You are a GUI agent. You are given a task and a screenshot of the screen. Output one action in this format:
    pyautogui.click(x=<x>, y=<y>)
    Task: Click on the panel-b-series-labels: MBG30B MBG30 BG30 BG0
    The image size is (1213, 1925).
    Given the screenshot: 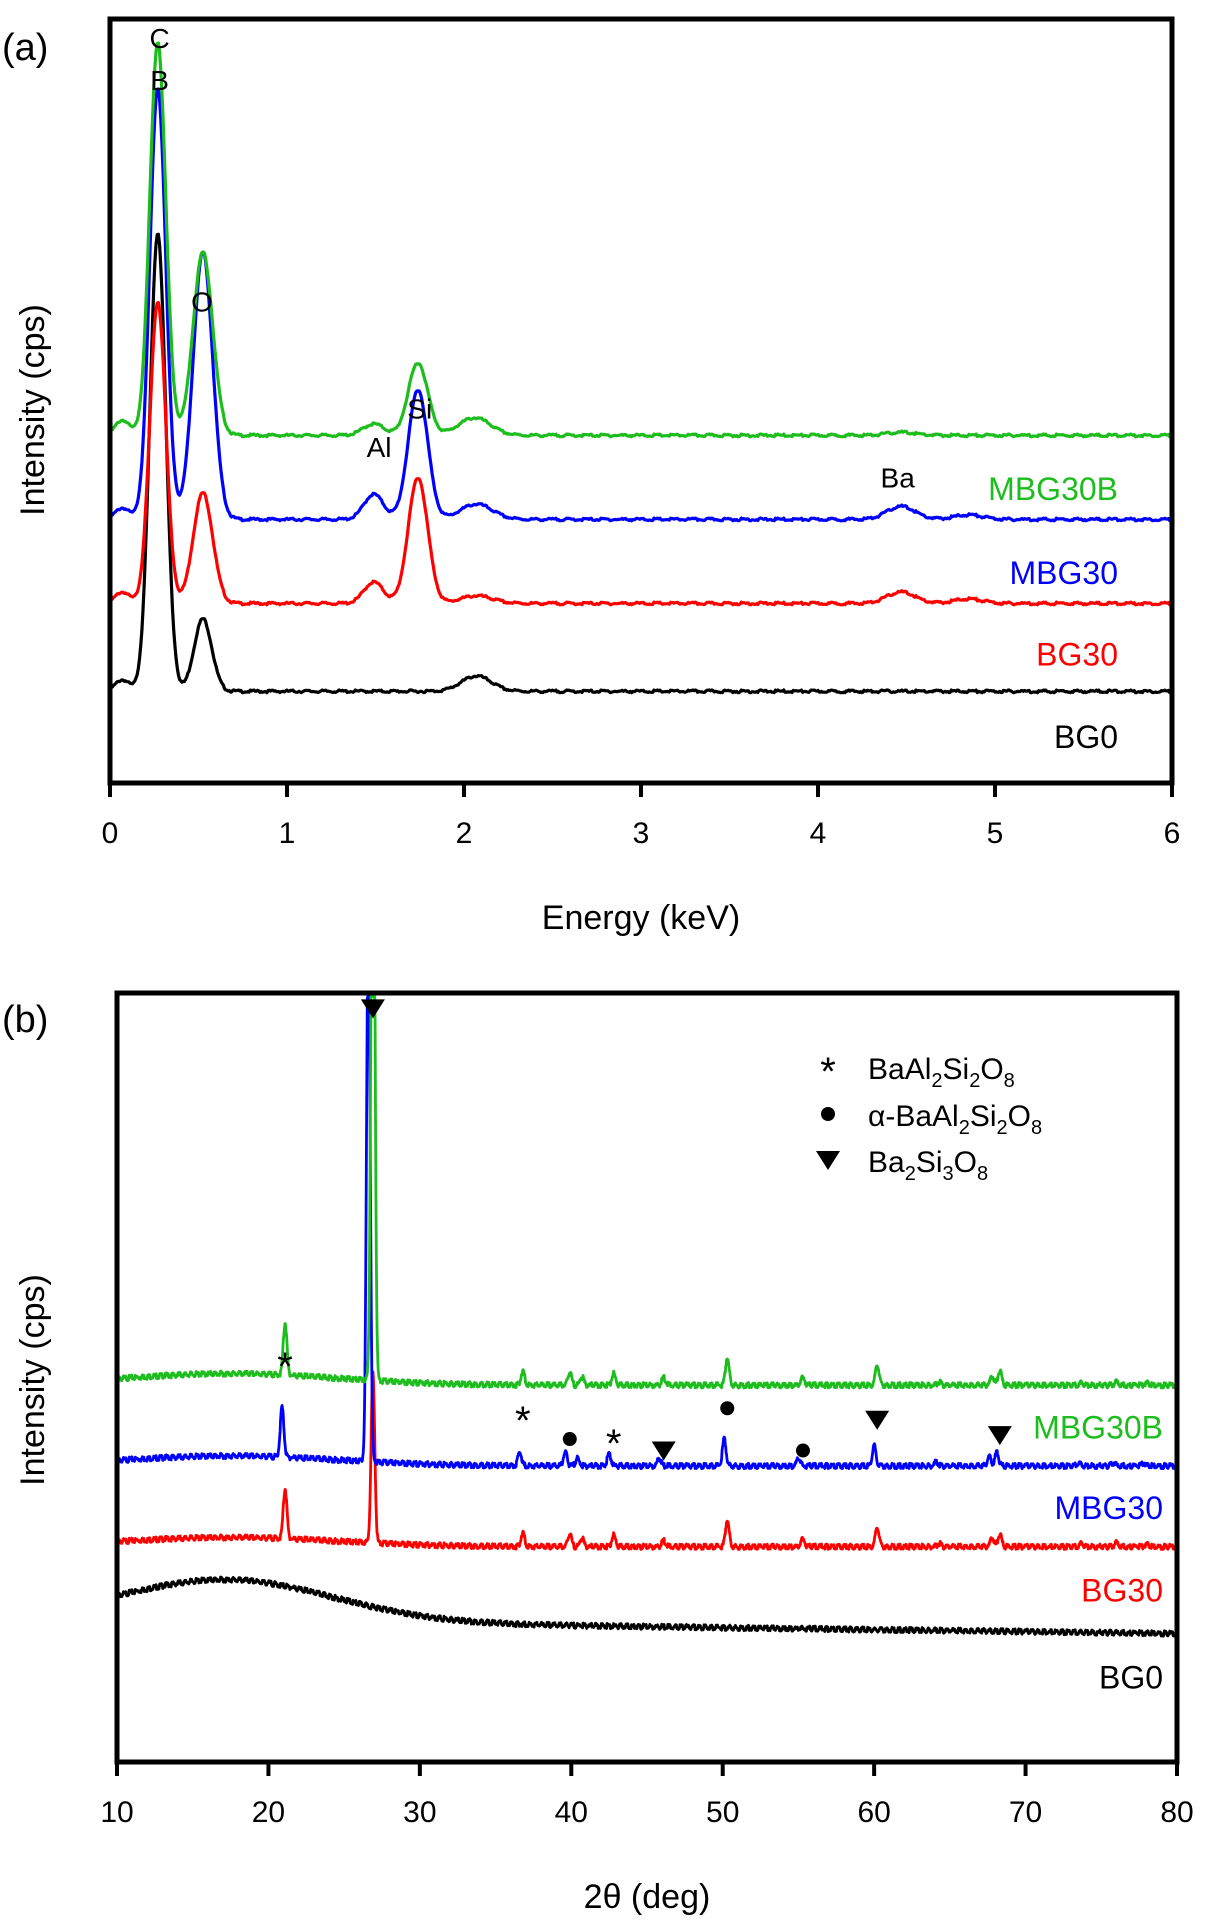 What is the action you would take?
    pyautogui.click(x=1098, y=1552)
    